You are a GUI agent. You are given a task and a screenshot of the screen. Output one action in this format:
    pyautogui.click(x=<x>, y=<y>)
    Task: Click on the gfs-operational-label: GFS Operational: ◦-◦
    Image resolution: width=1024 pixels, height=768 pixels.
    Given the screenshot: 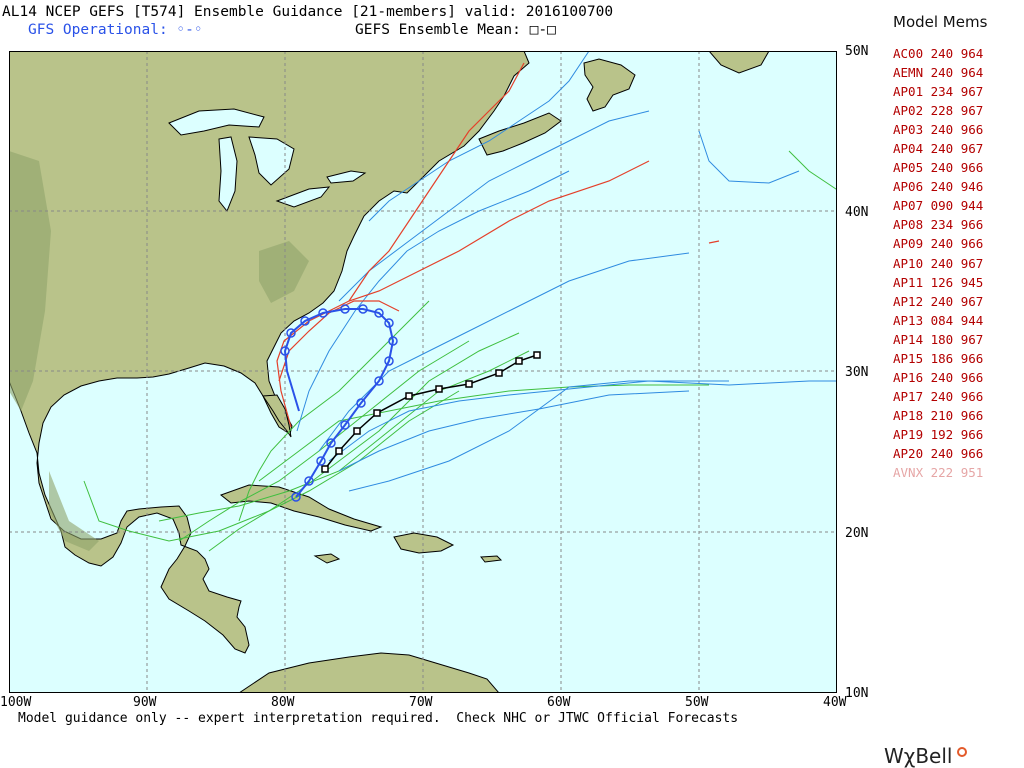 What is the action you would take?
    pyautogui.click(x=115, y=30)
    